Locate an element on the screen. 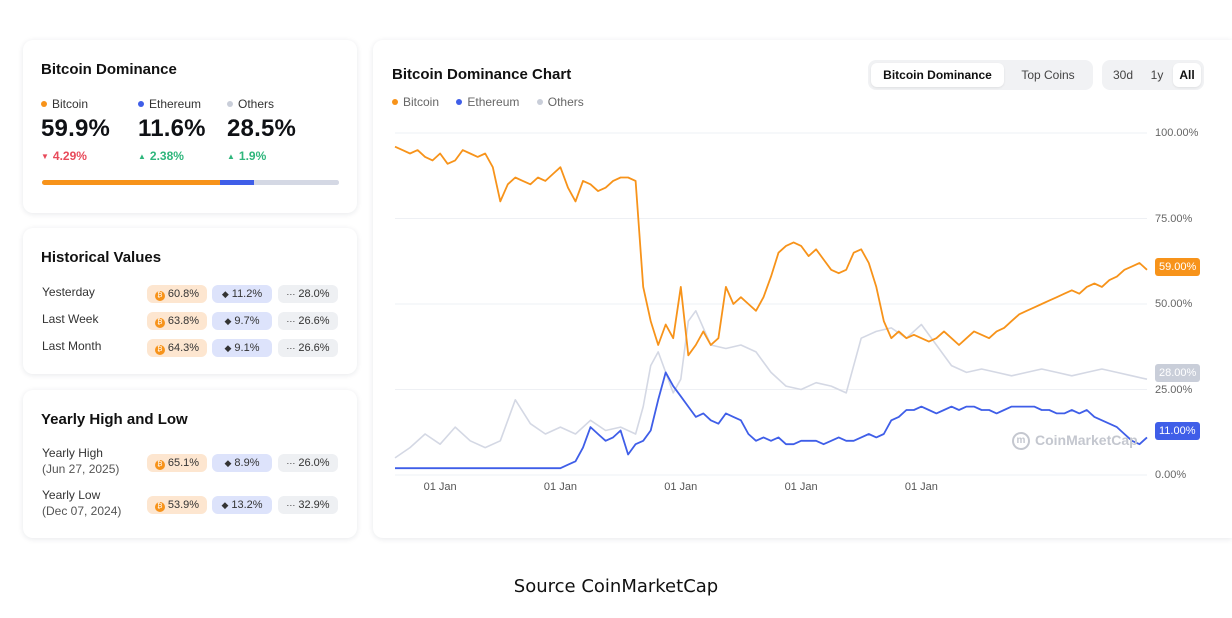 This screenshot has width=1232, height=618. yearly-high-date: (Jun 27, 2025) is located at coordinates (81, 469).